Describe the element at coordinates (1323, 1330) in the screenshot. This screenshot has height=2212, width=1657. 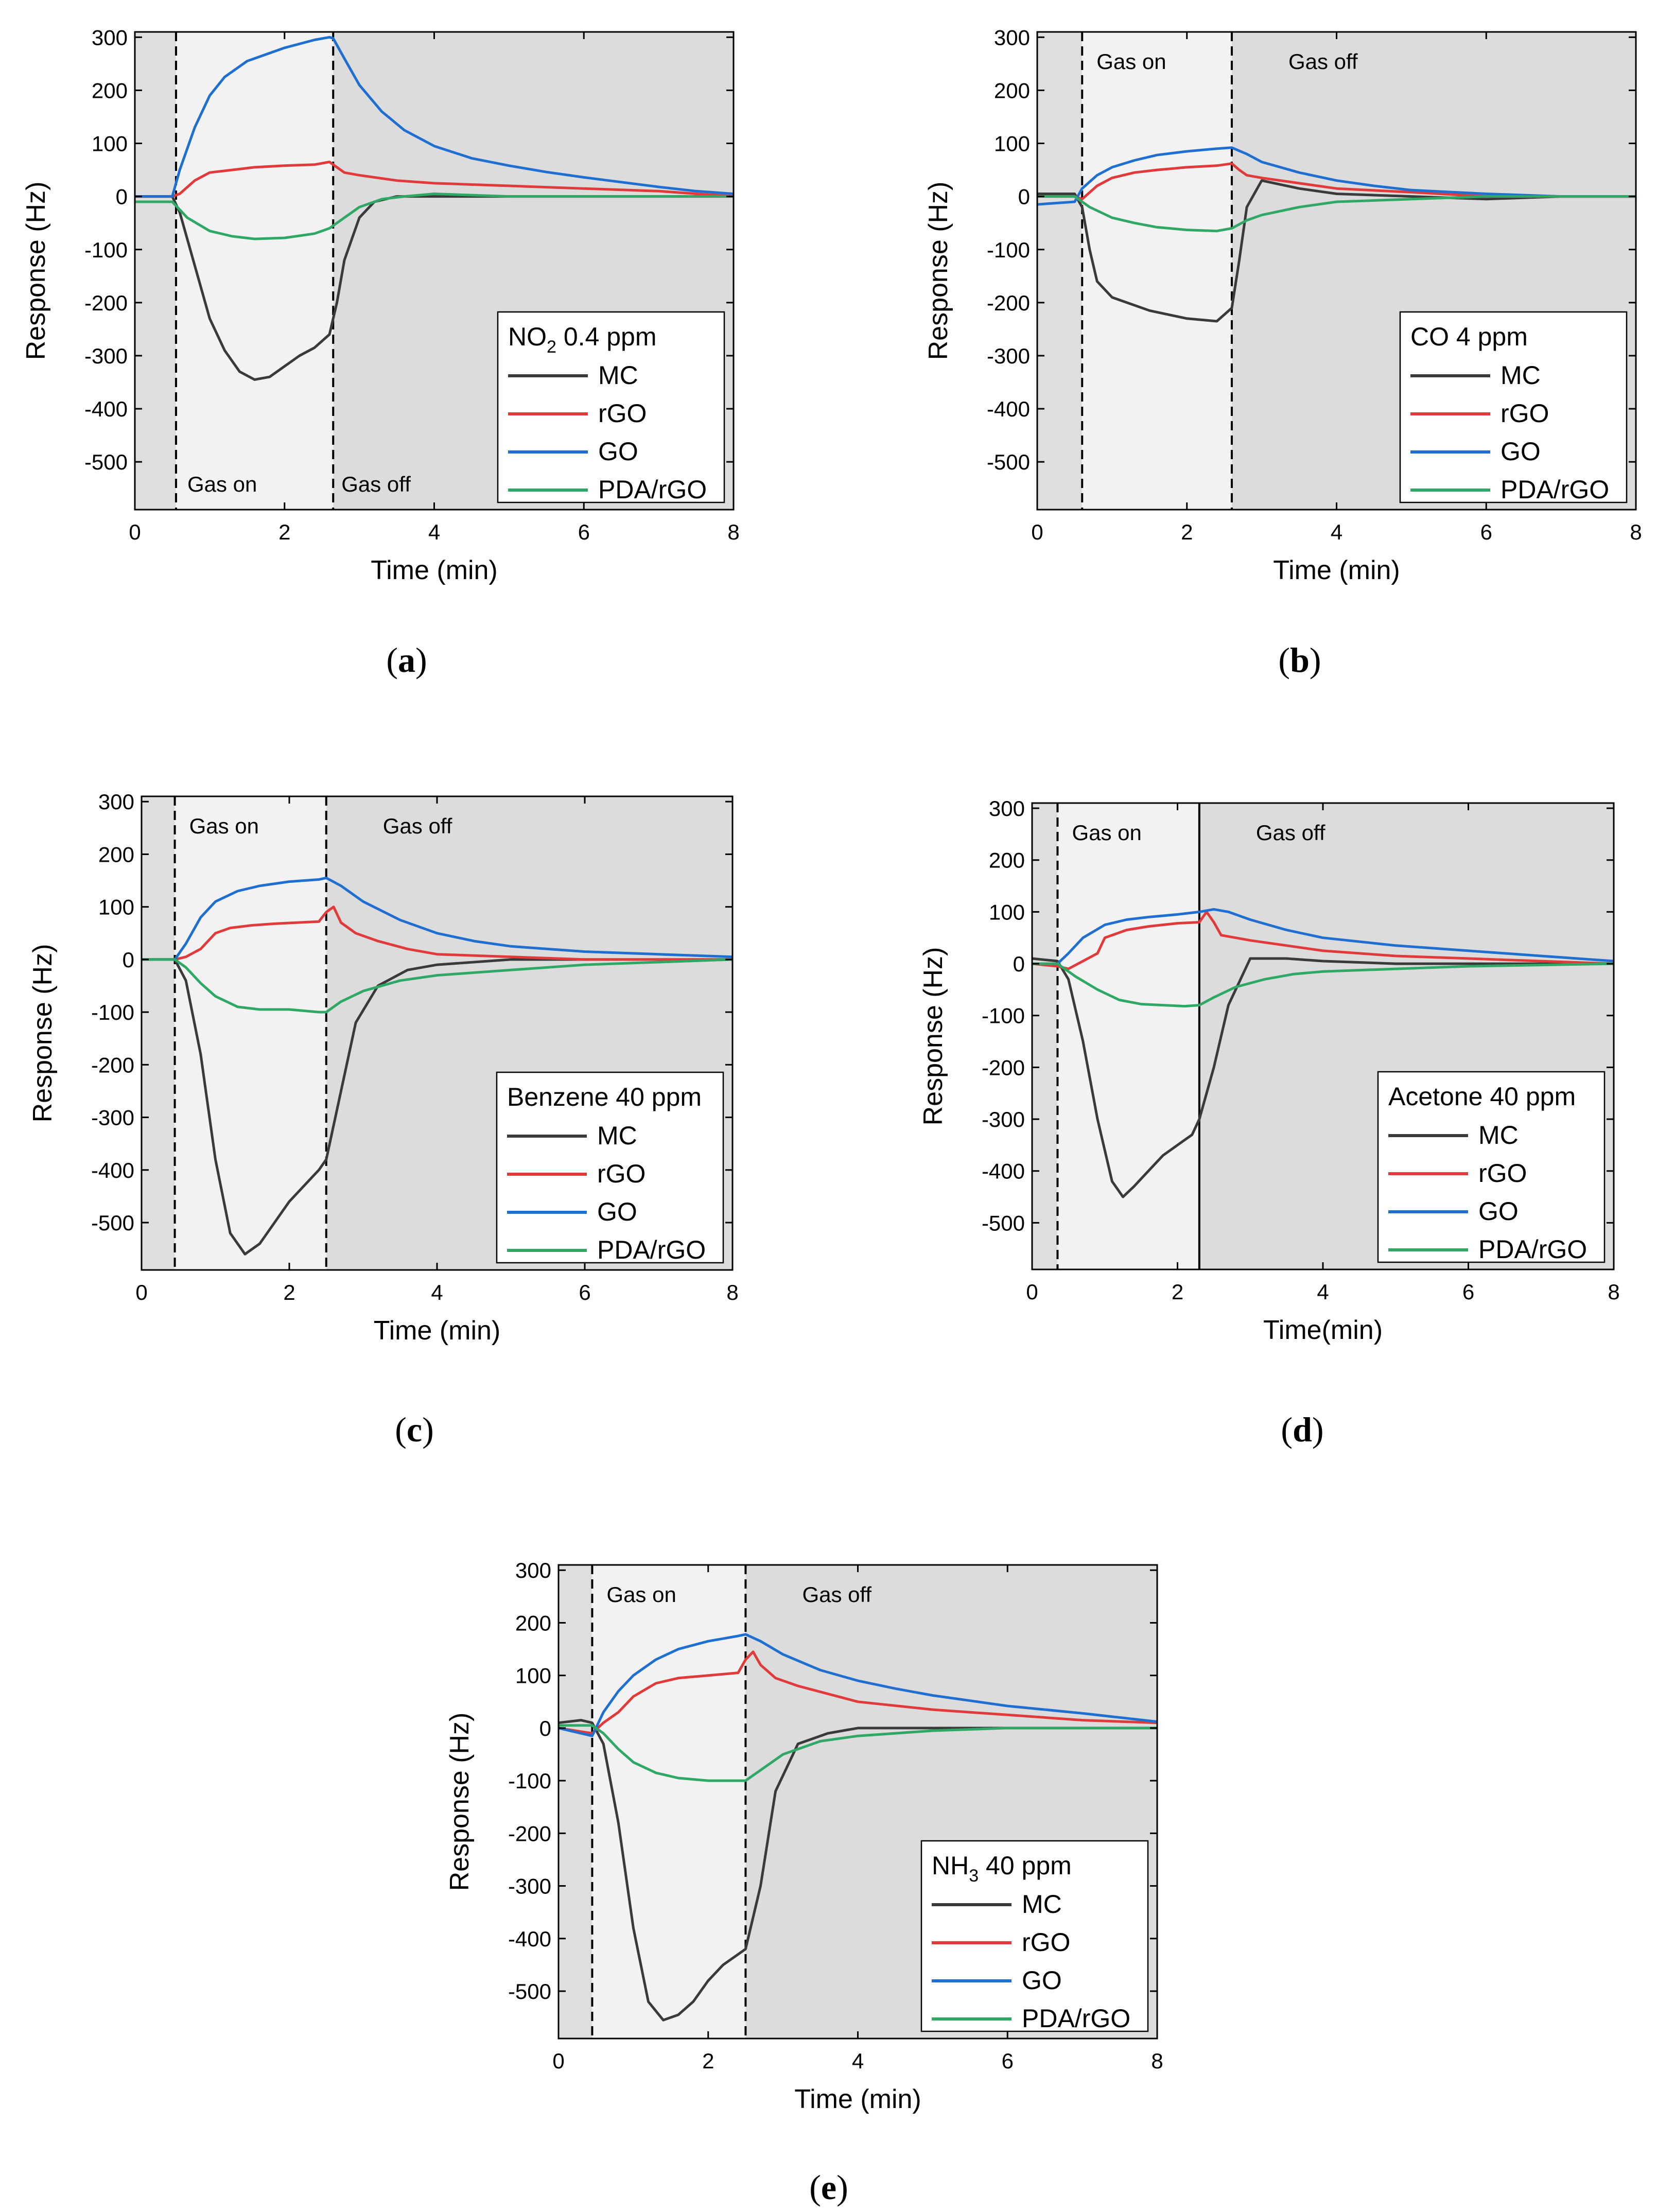
I see `x-axis-title: Time(min)` at that location.